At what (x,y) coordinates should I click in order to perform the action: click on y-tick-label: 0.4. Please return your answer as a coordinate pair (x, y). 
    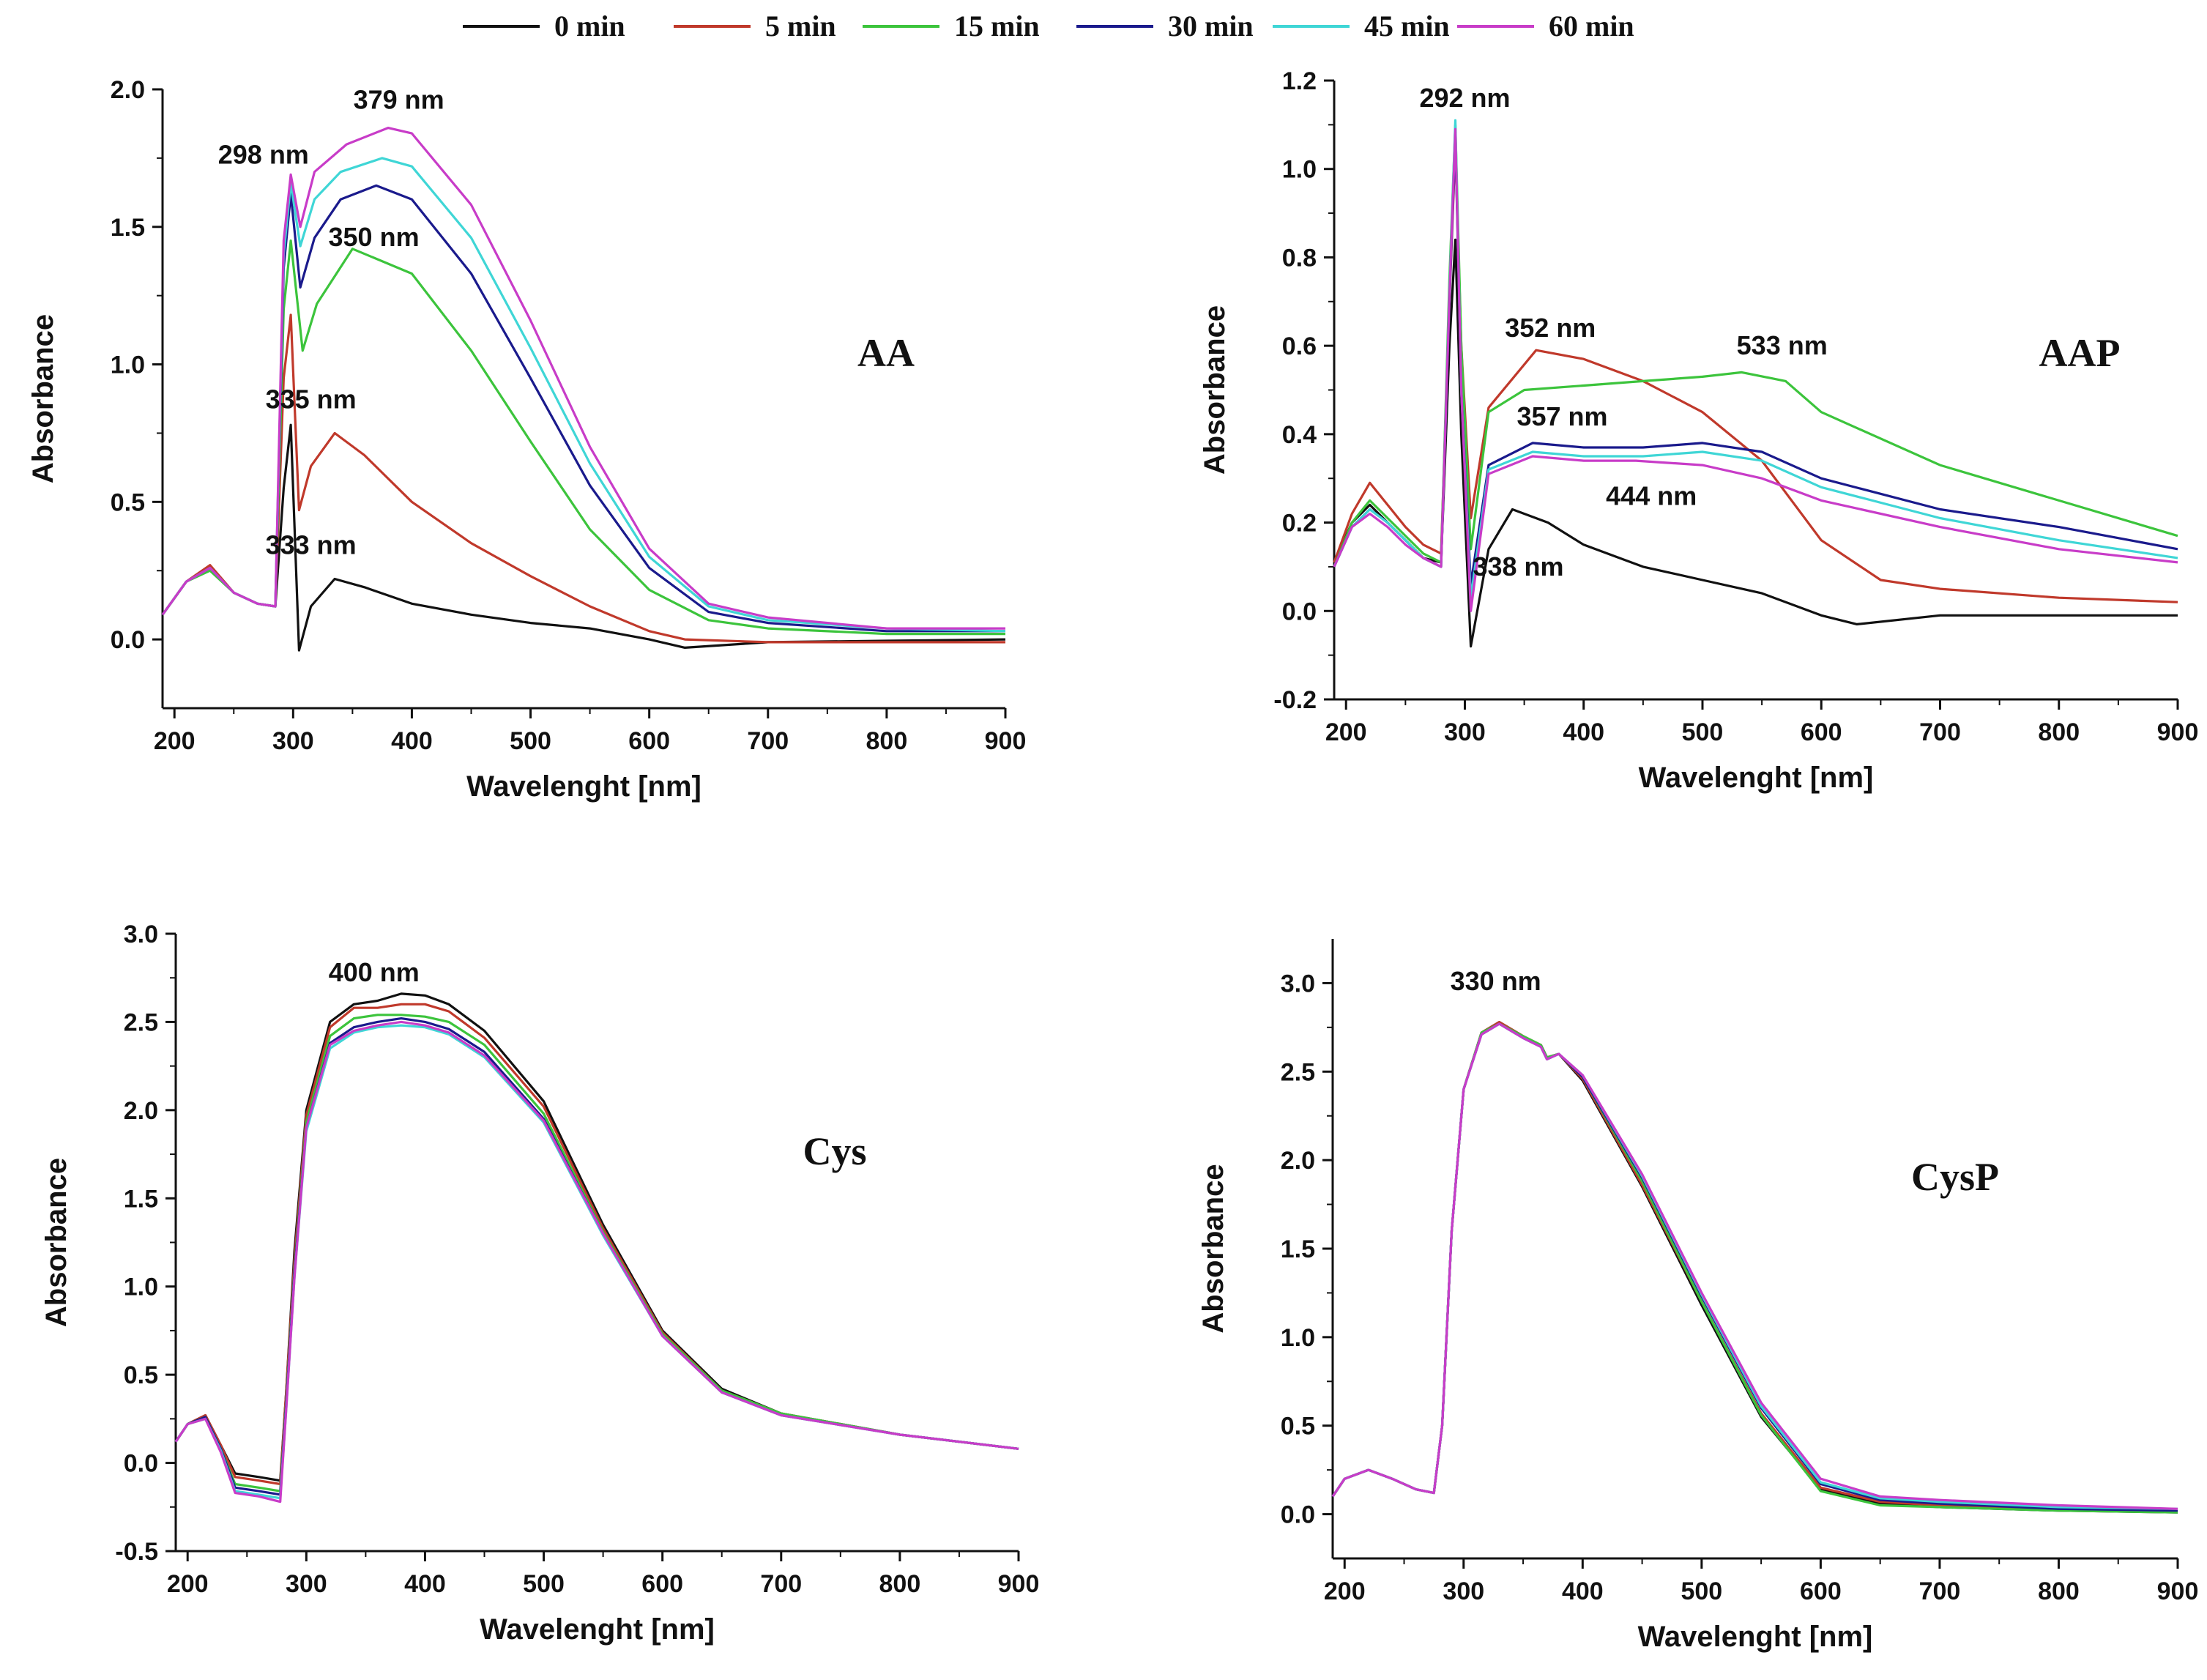
    Looking at the image, I should click on (1299, 435).